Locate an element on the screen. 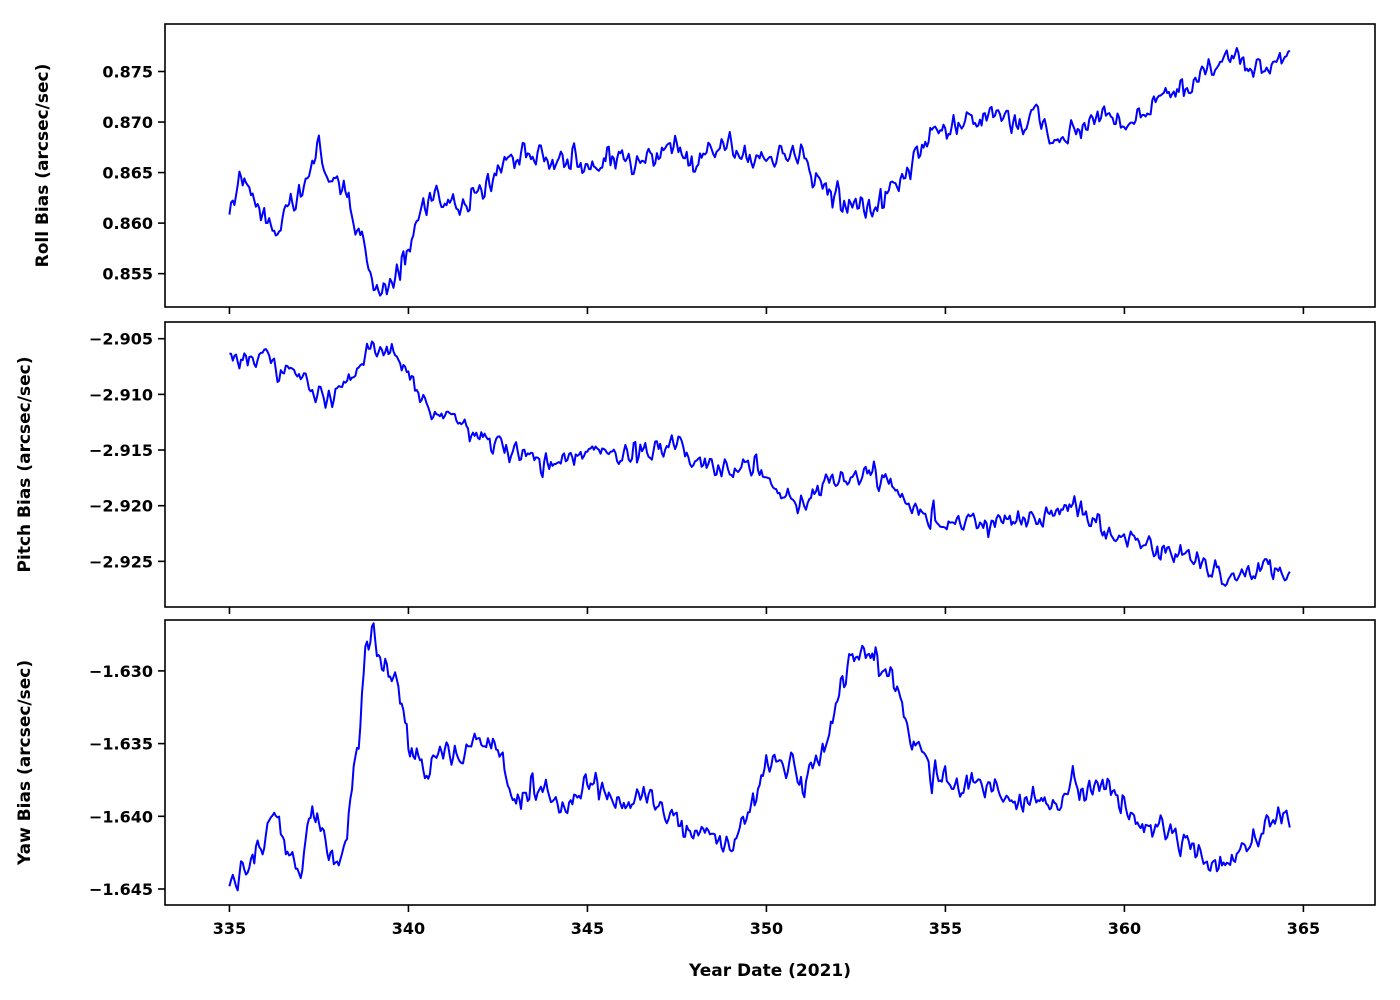  yaw-y-tick-label: −1.630 is located at coordinates (121, 671).